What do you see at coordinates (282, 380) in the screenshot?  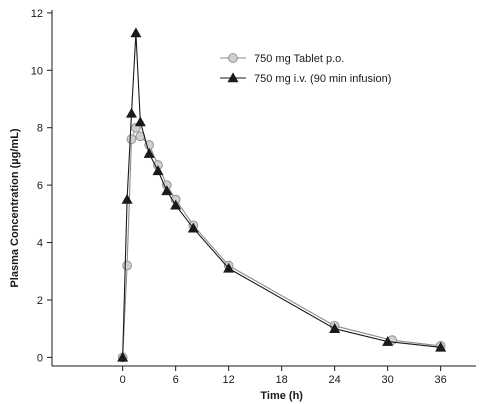 I see `x-tick-label: 18` at bounding box center [282, 380].